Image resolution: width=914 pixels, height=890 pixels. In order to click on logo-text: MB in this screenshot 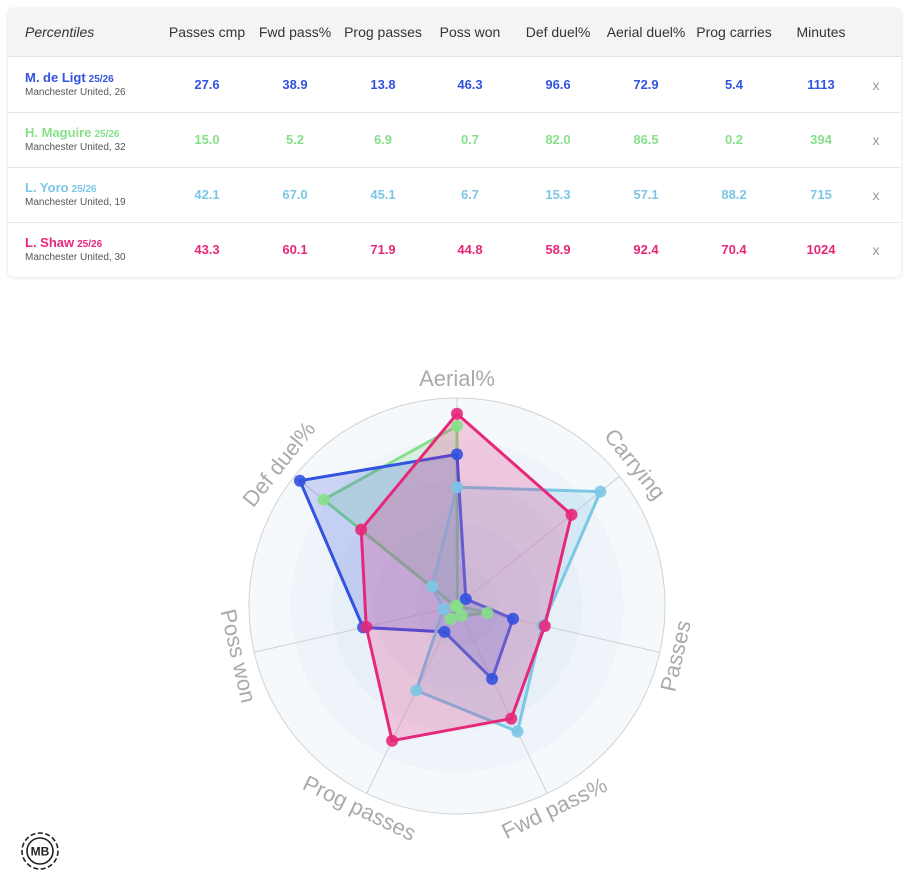, I will do `click(40, 852)`.